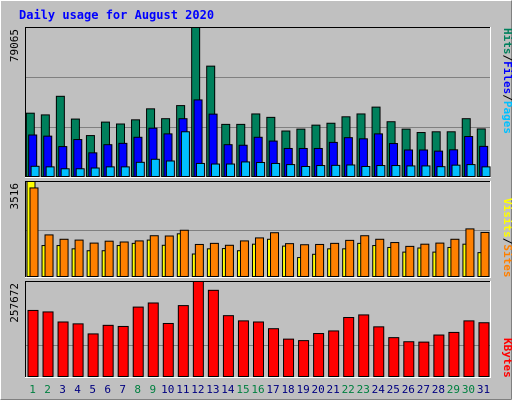 This screenshot has height=400, width=512. Describe the element at coordinates (182, 389) in the screenshot. I see `x-tick-label: 11` at that location.